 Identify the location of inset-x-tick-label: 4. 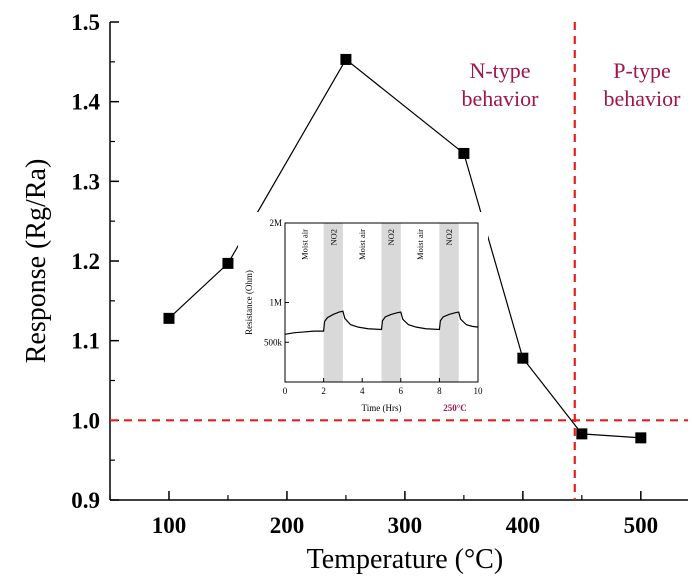
(362, 391).